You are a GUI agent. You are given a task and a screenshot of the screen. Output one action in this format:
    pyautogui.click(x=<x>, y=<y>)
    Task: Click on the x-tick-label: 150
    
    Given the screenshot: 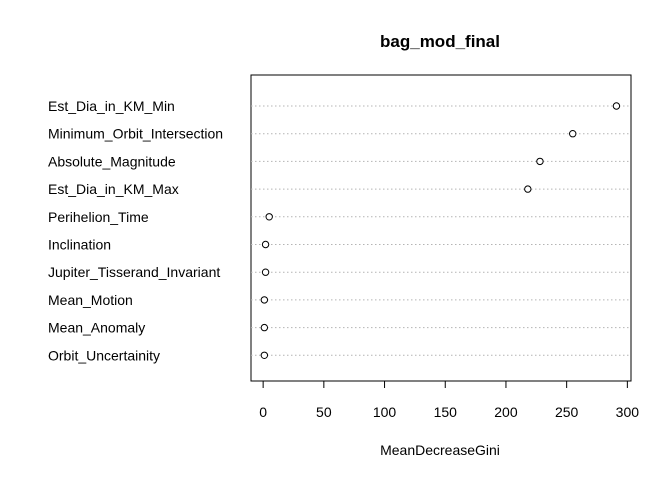 What is the action you would take?
    pyautogui.click(x=446, y=412)
    